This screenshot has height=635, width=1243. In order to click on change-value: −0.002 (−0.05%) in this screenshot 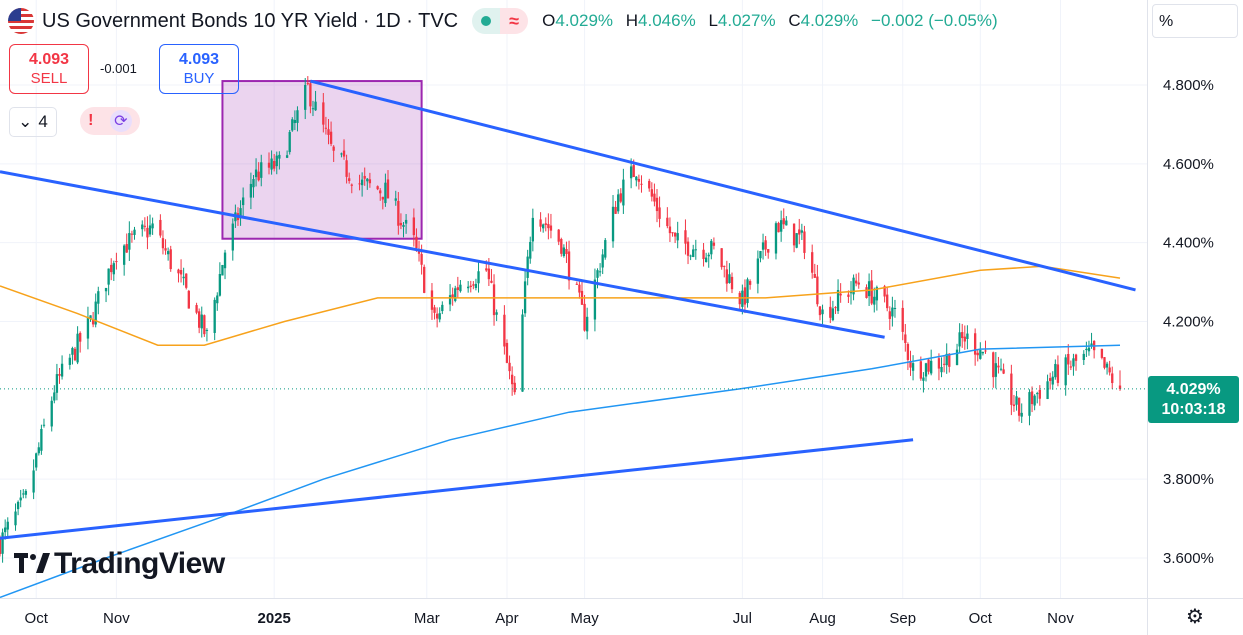, I will do `click(934, 20)`.